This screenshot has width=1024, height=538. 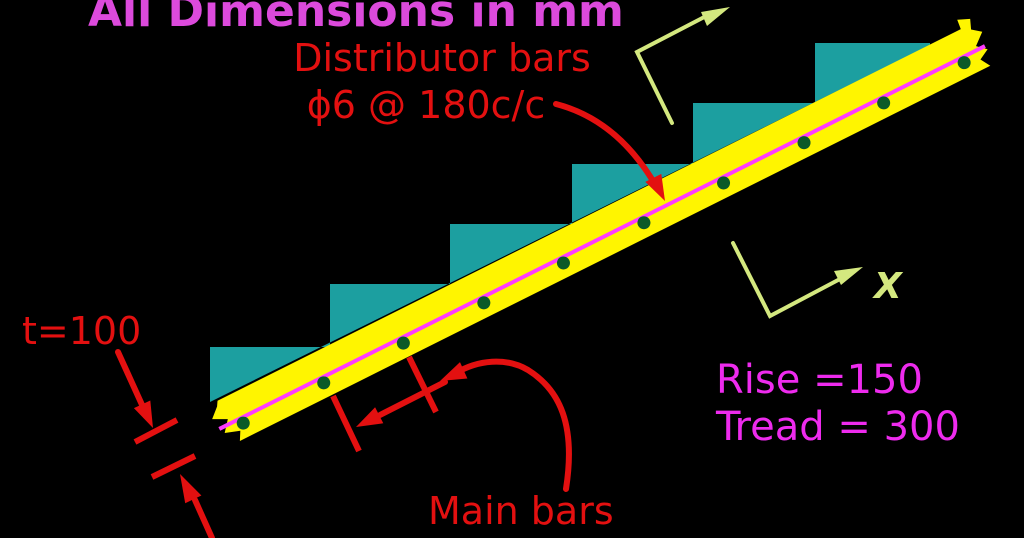 I want to click on main-bars-leader-line, so click(x=512, y=425).